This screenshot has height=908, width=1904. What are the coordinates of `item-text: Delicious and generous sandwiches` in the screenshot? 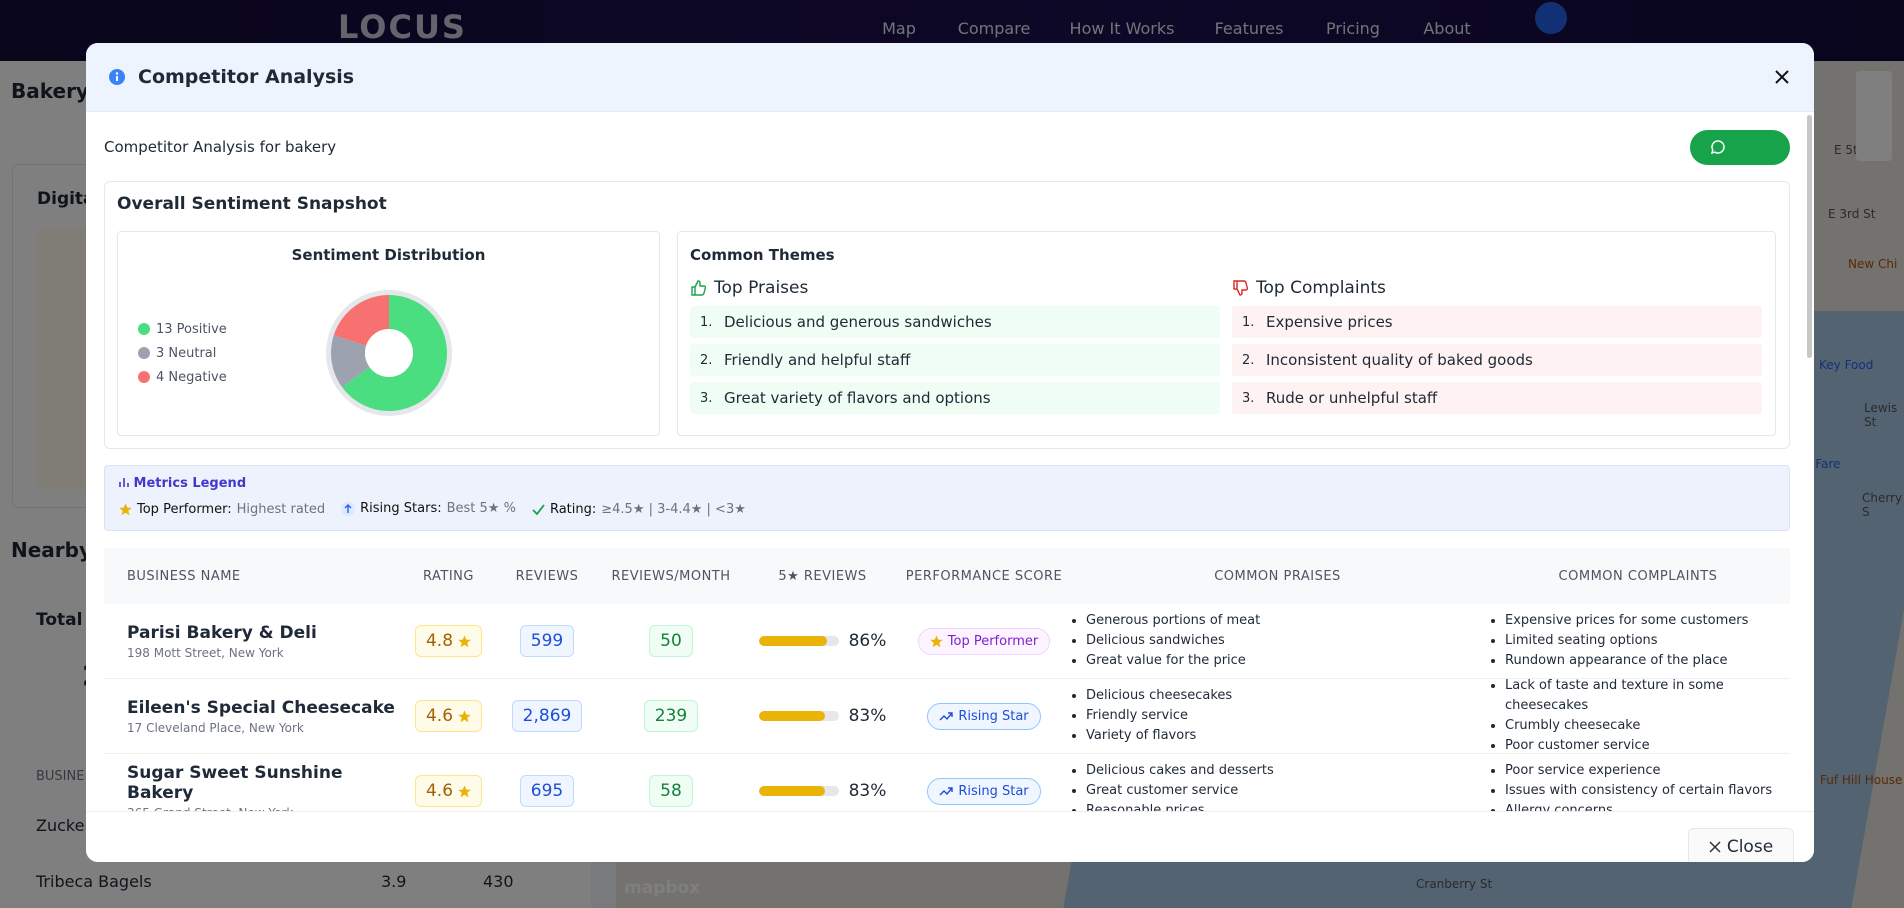 It's located at (858, 322).